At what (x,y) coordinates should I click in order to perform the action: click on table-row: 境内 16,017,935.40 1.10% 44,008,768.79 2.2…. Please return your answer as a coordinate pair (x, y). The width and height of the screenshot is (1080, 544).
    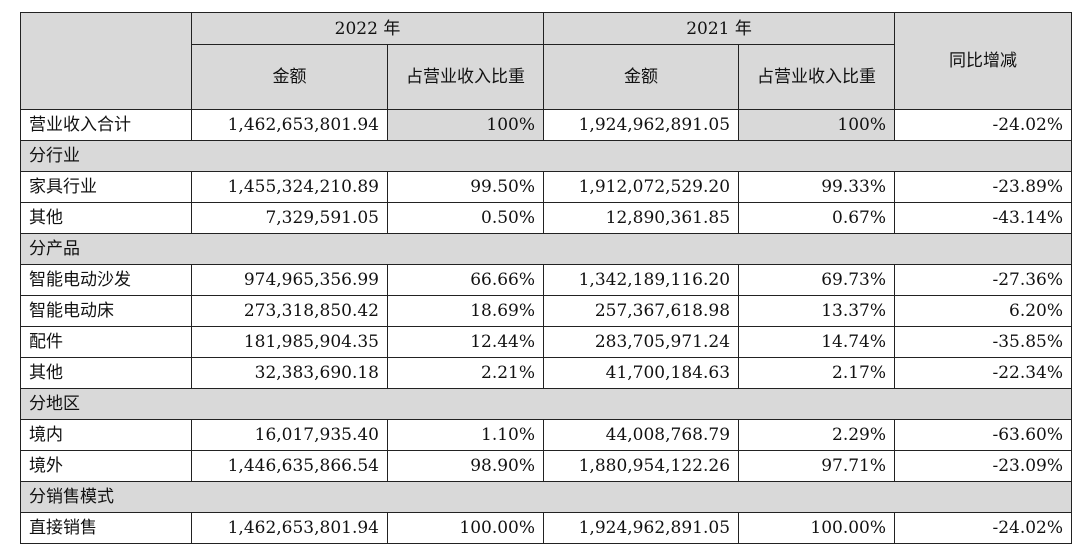
    Looking at the image, I should click on (546, 435).